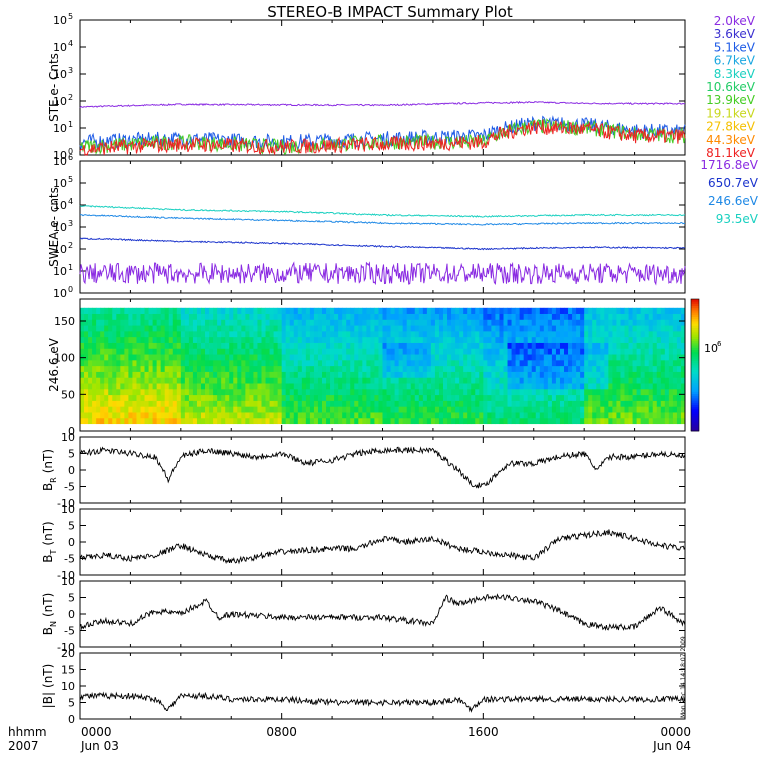 The width and height of the screenshot is (780, 780). Describe the element at coordinates (382, 686) in the screenshot. I see `bmag-frame` at that location.